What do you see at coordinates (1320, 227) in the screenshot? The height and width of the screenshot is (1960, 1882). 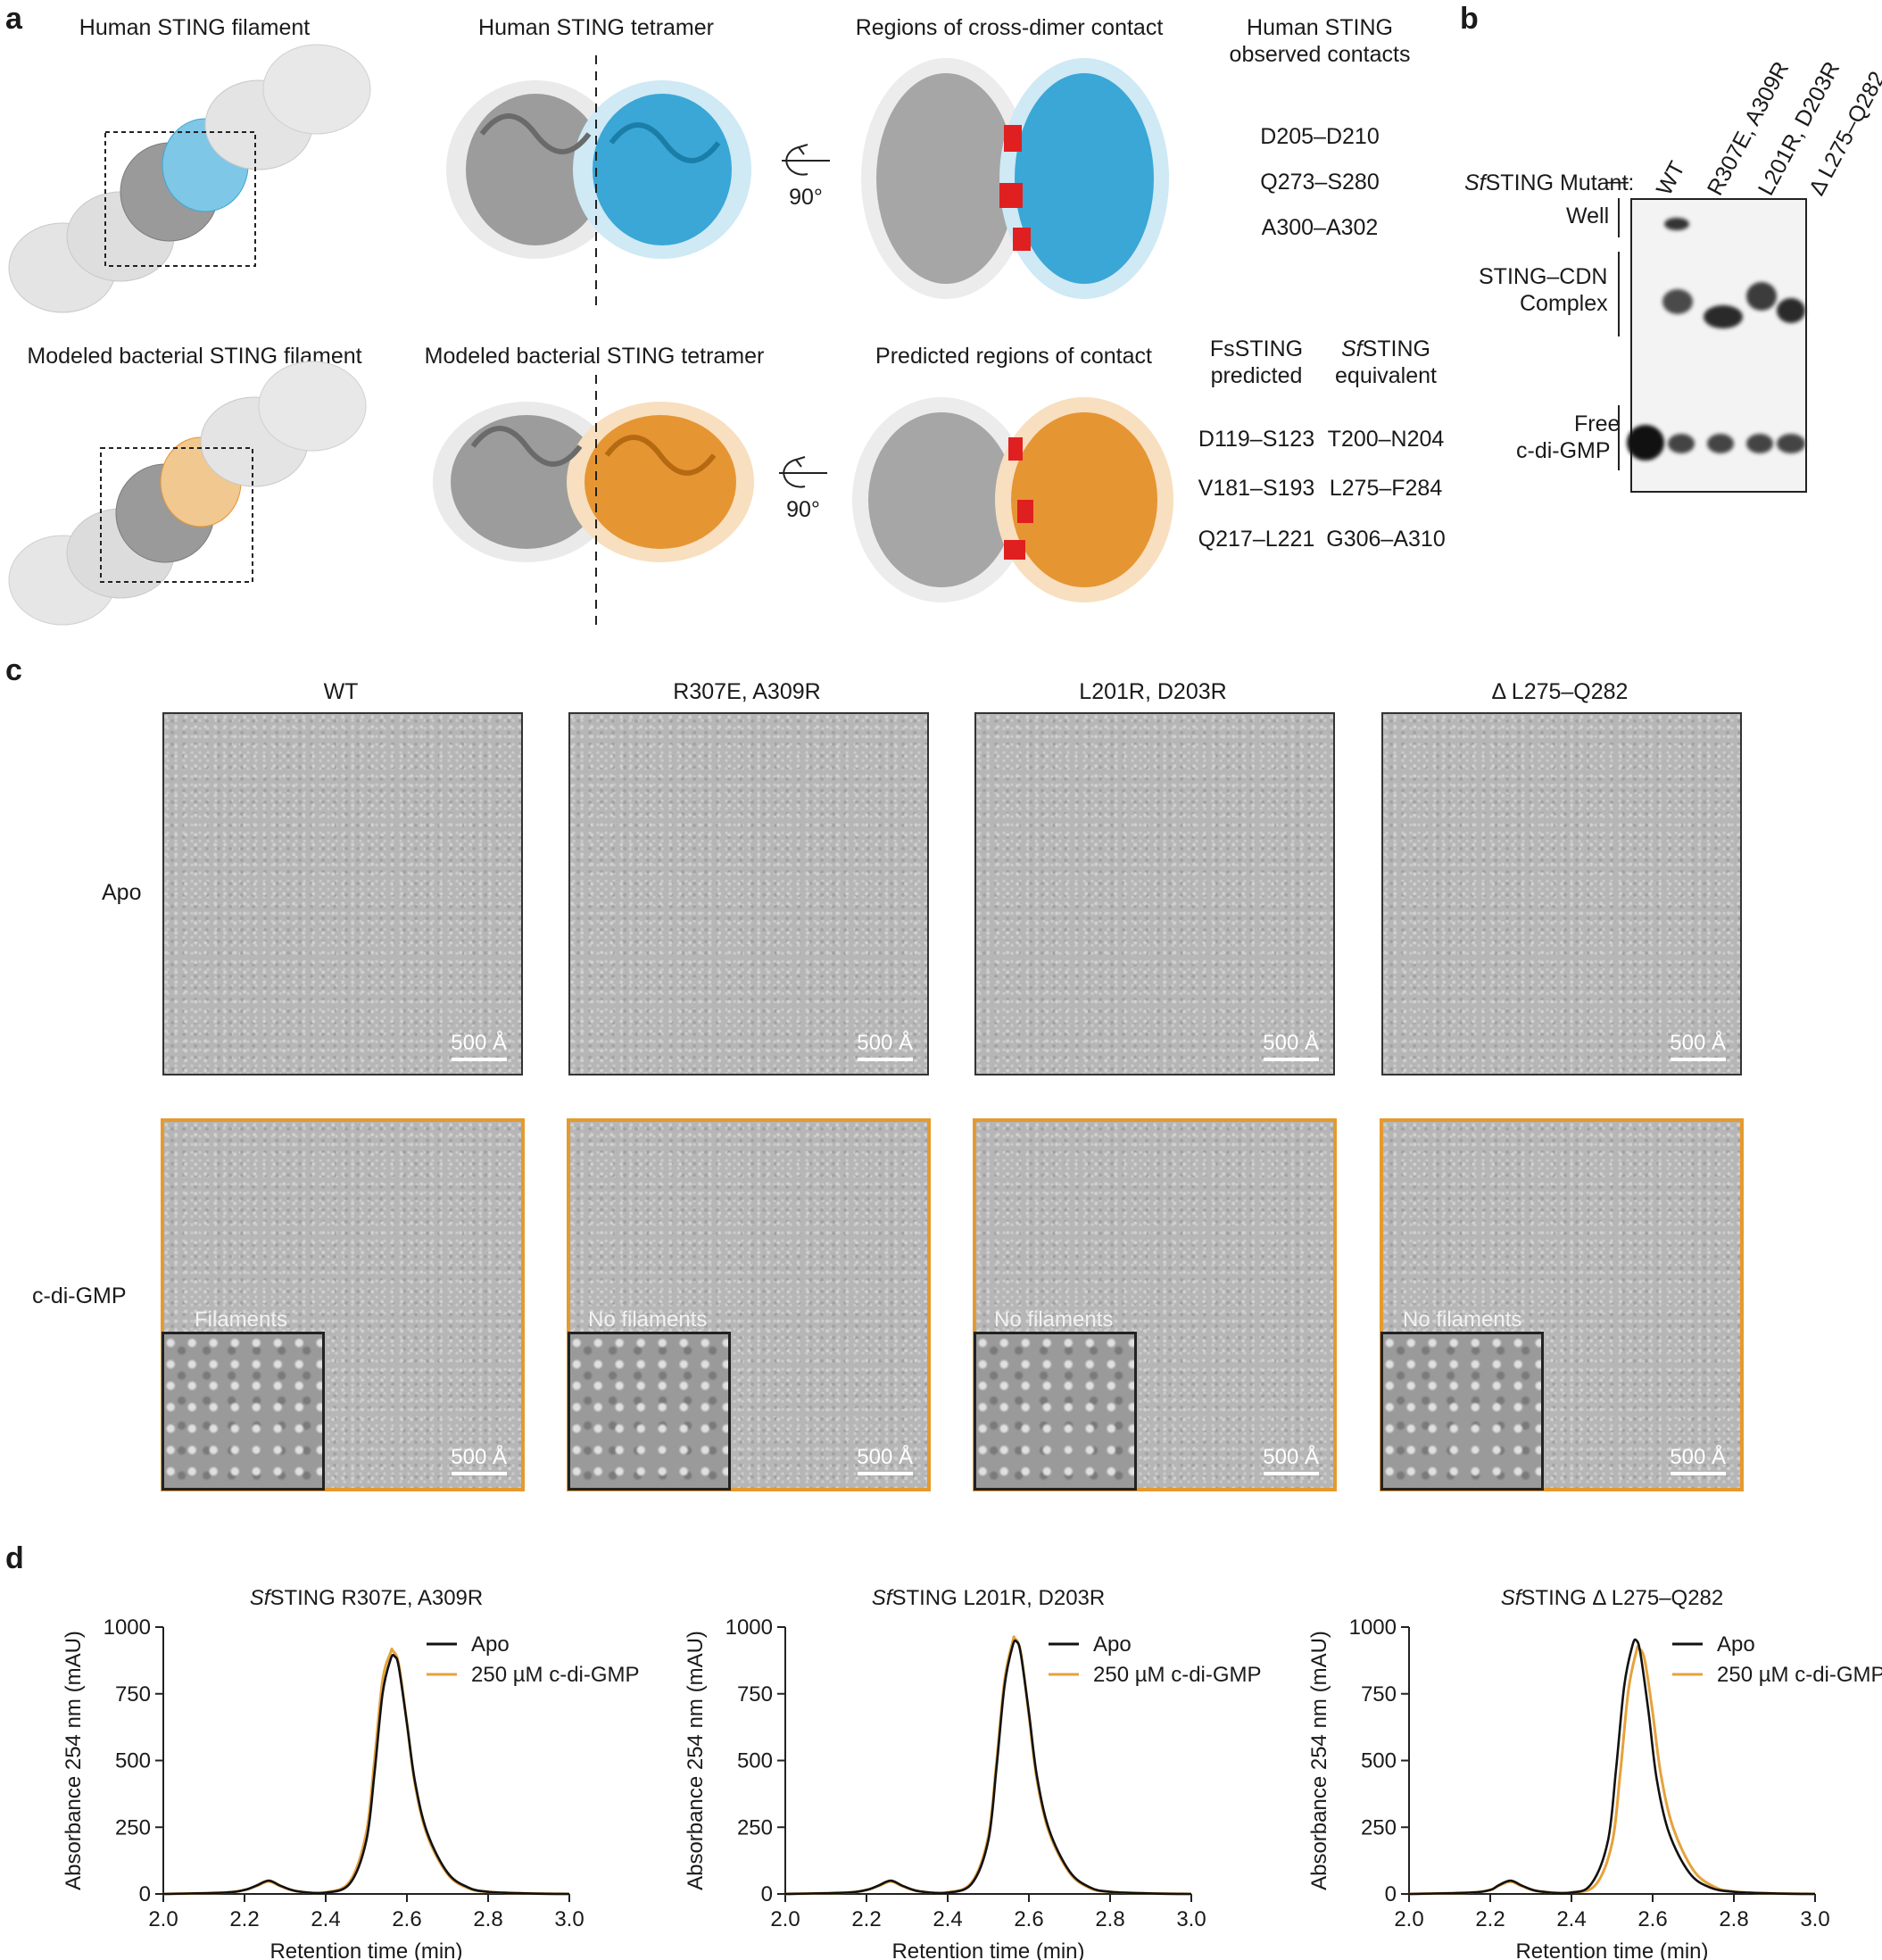 I see `human-contact-3: A300–A302` at bounding box center [1320, 227].